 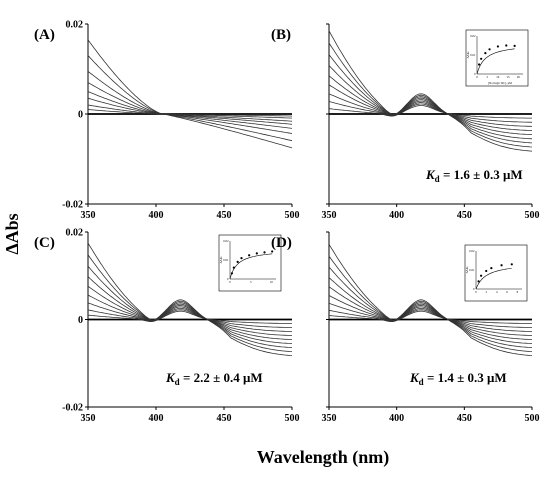 I want to click on inset-x-tick-label: 0, so click(x=230, y=282).